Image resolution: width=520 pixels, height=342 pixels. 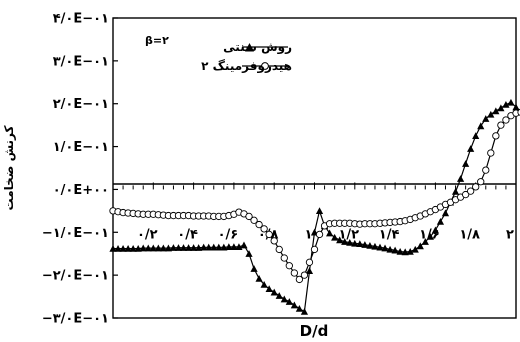 I want to click on x-tick-label: ۱/۲, so click(x=348, y=234).